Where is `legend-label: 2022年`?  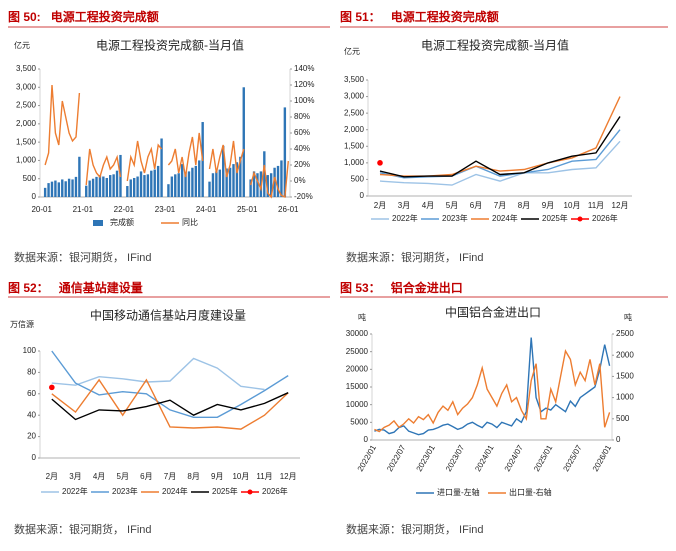 legend-label: 2022年 is located at coordinates (75, 491).